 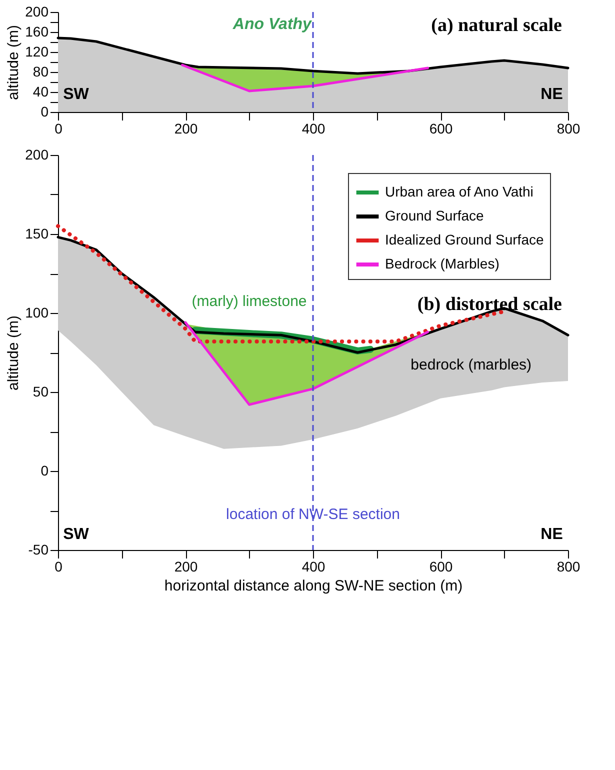 What do you see at coordinates (459, 192) in the screenshot?
I see `legend-label: Urban area of Ano Vathi` at bounding box center [459, 192].